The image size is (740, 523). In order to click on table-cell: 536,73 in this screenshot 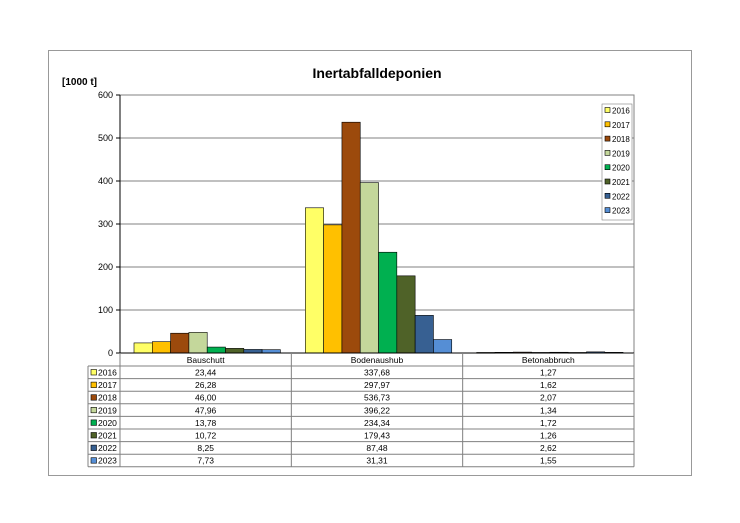, I will do `click(377, 398)`.